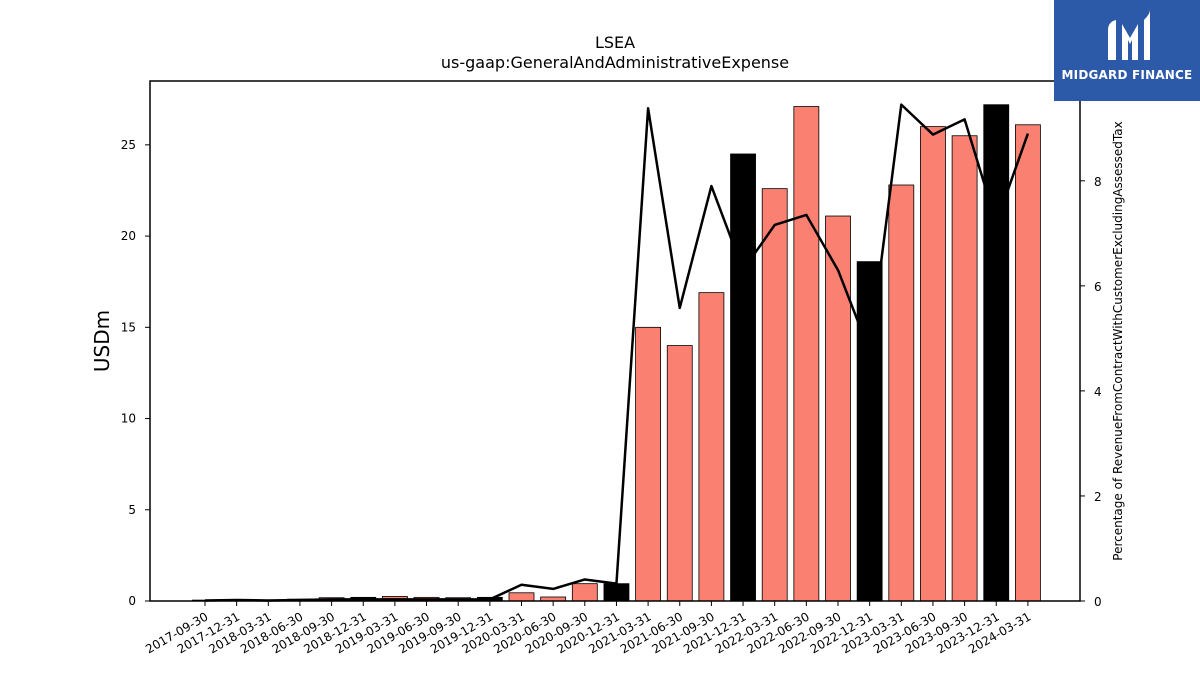  I want to click on y-tick-label: 25, so click(128, 145).